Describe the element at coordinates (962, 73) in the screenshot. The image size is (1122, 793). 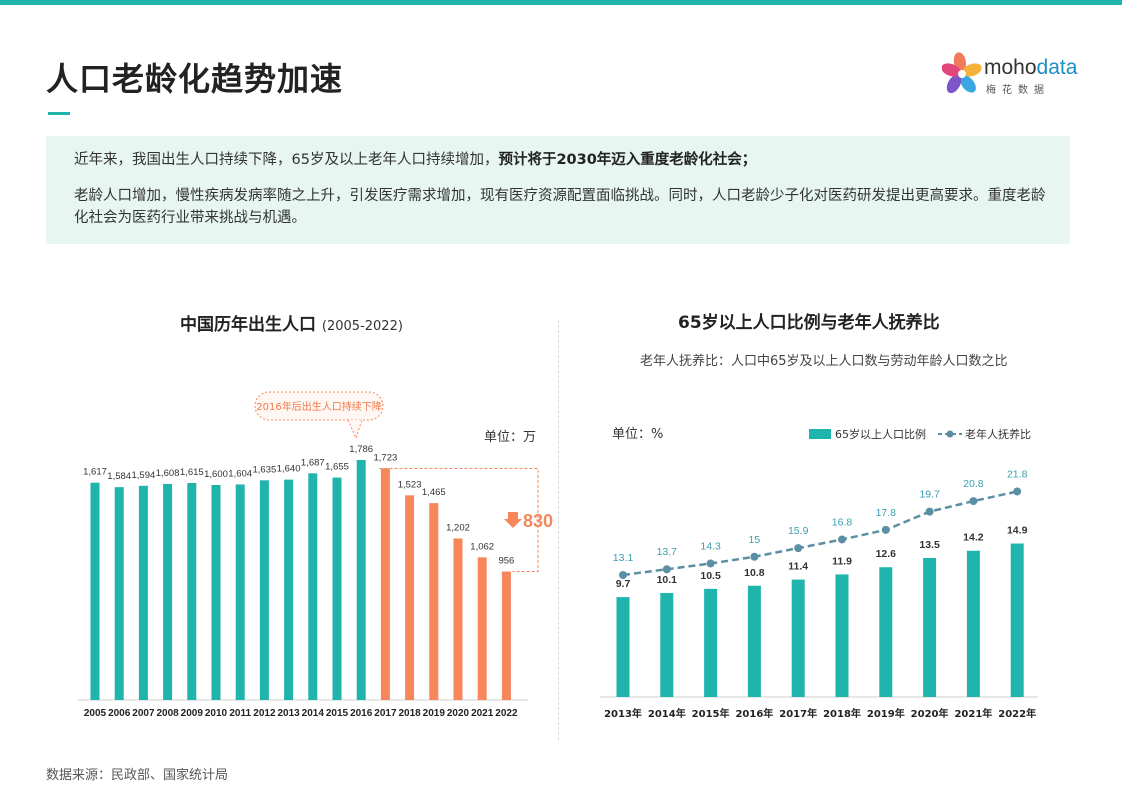
I see `flower-logo-icon` at that location.